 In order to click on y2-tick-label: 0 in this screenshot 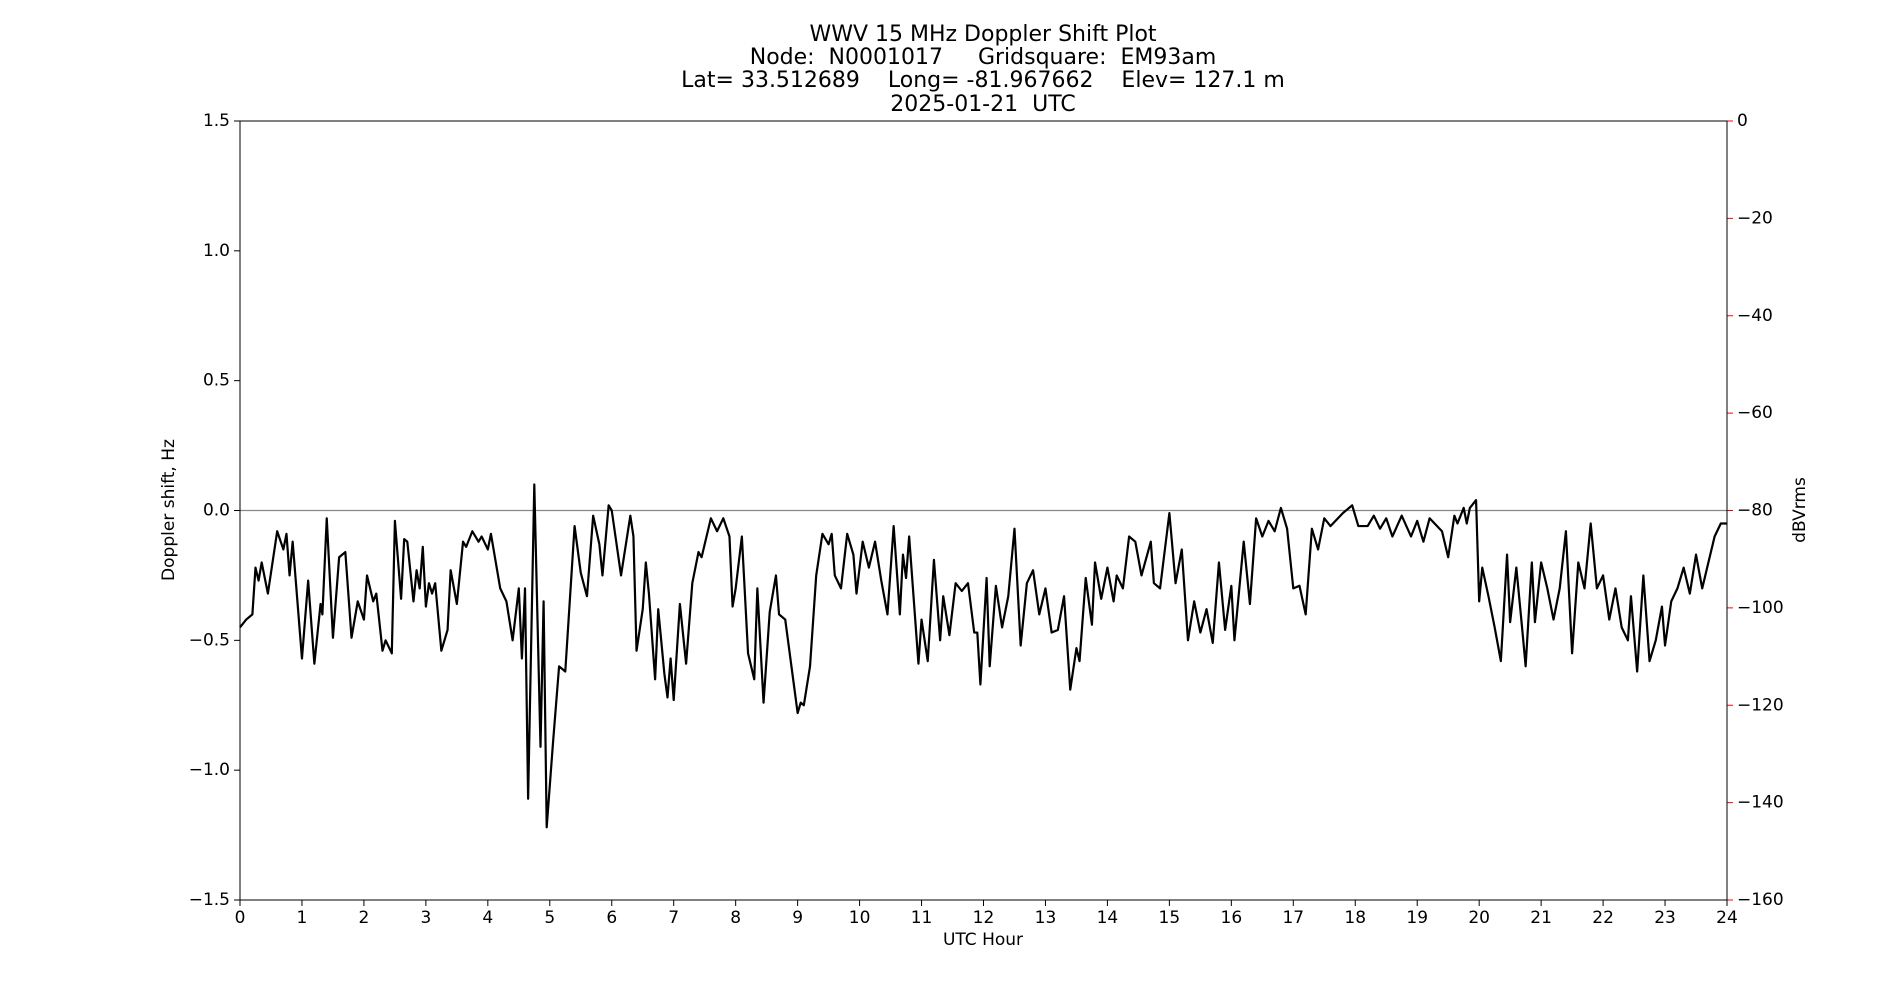, I will do `click(1742, 121)`.